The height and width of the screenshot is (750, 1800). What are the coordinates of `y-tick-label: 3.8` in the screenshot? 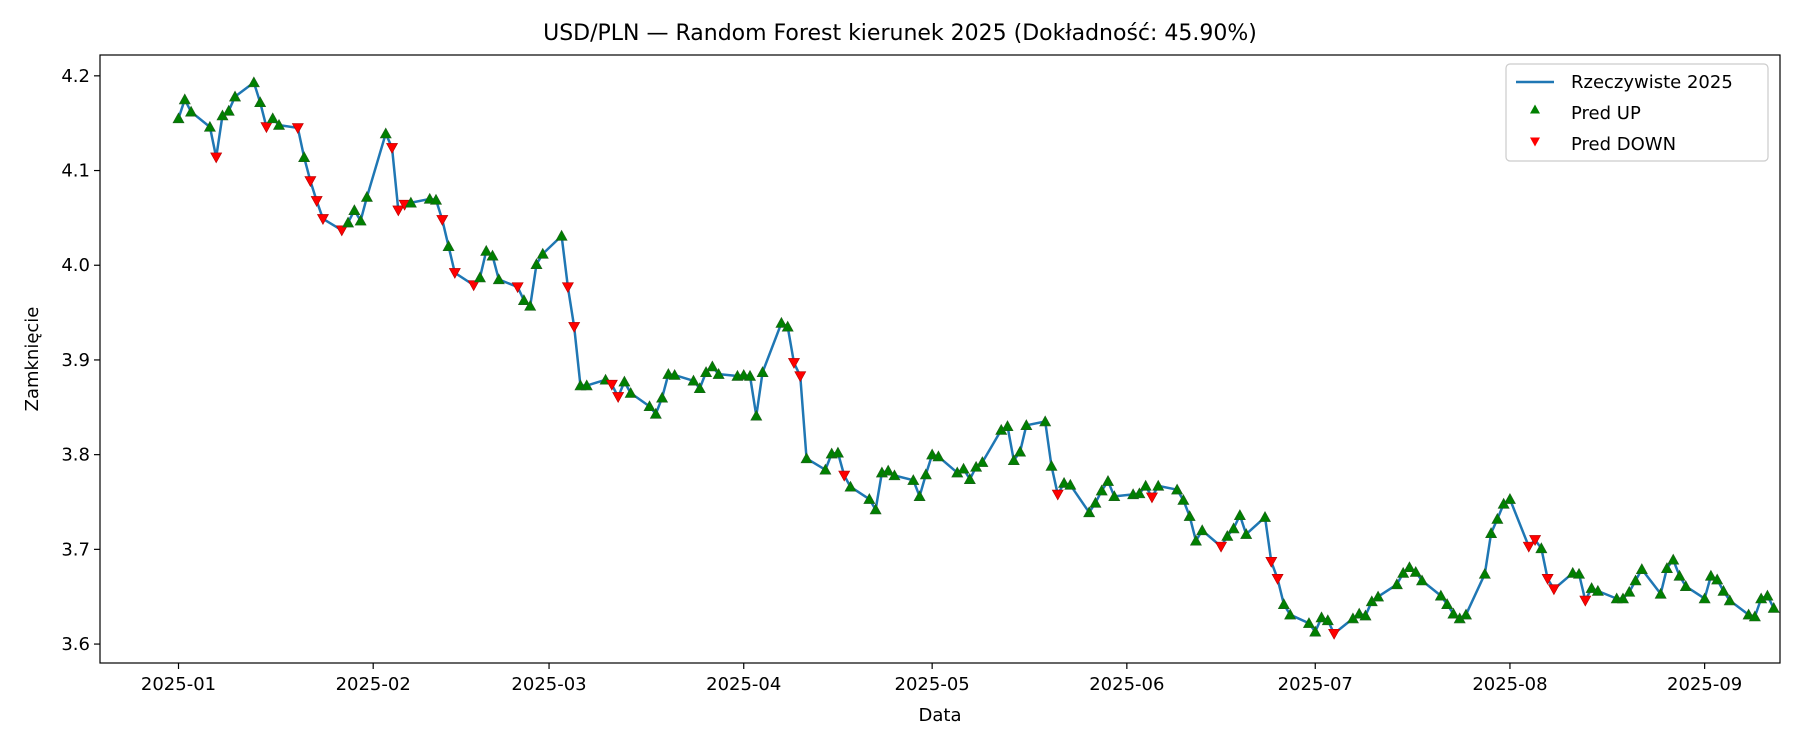 It's located at (75, 455).